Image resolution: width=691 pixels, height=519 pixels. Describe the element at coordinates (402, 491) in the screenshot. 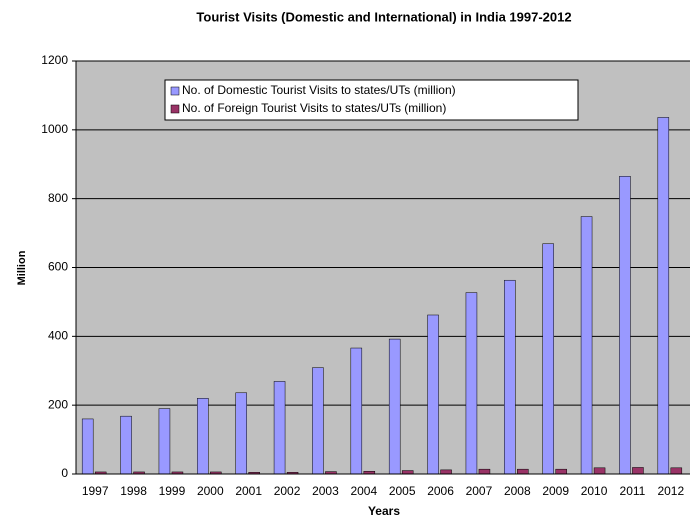

I see `x-tick-label: 2005` at that location.